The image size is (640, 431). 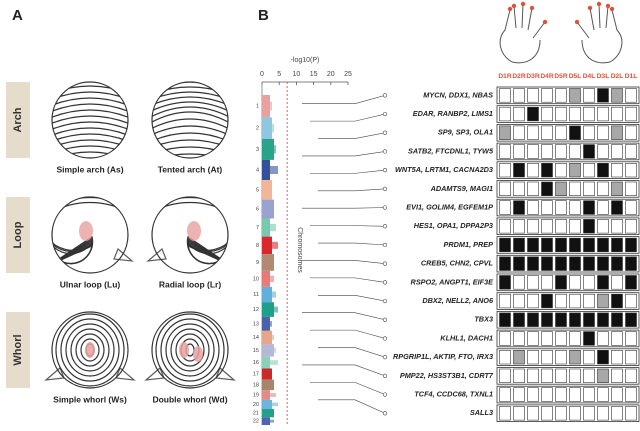 I want to click on chromosome-label: 7, so click(x=257, y=228).